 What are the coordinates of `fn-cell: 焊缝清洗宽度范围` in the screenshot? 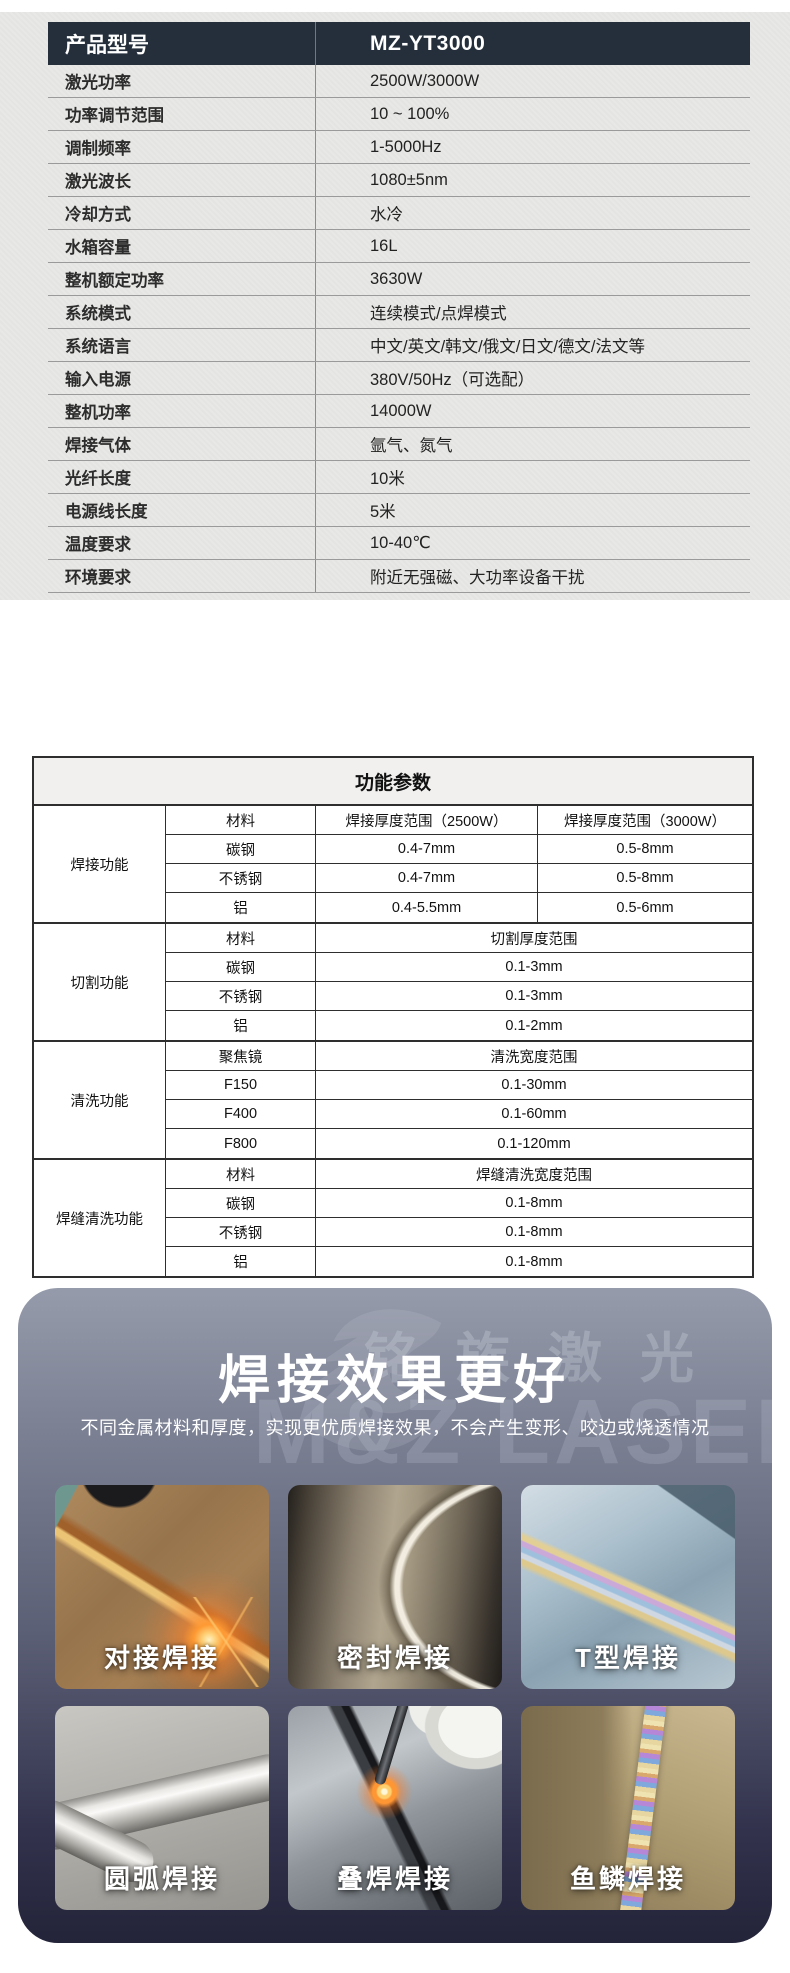 It's located at (534, 1175).